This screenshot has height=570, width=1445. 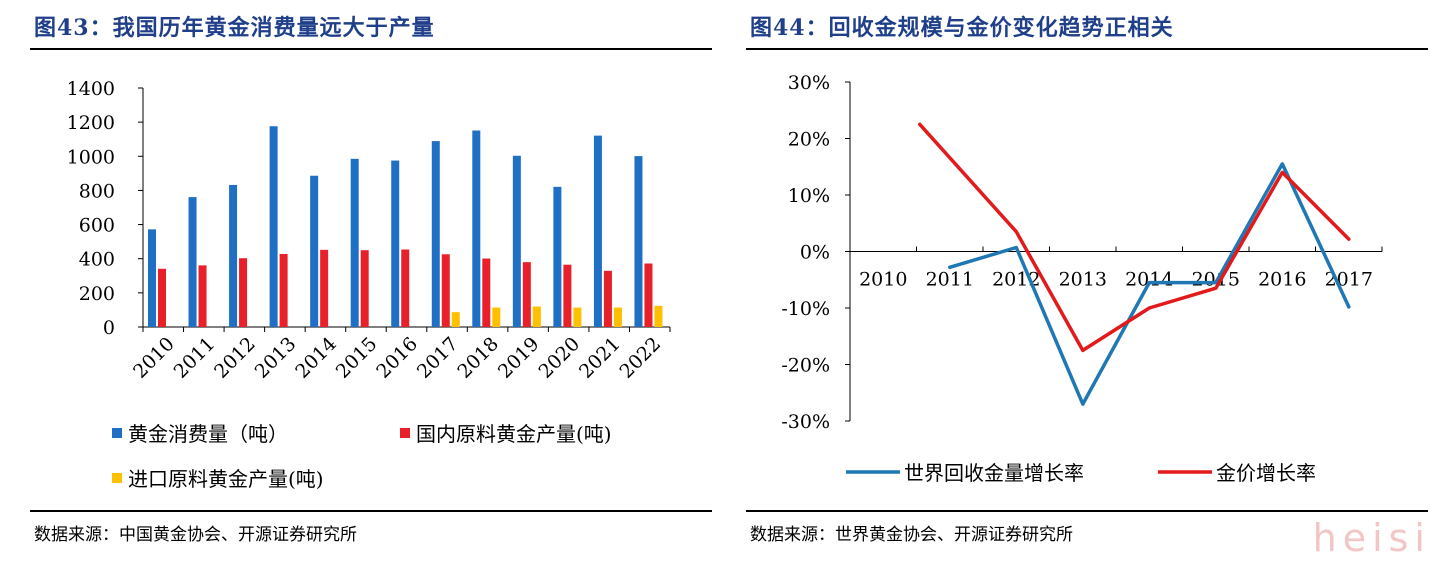 What do you see at coordinates (234, 28) in the screenshot?
I see `left-chart-title: 图43：我国历年黄金消费量远大于产量` at bounding box center [234, 28].